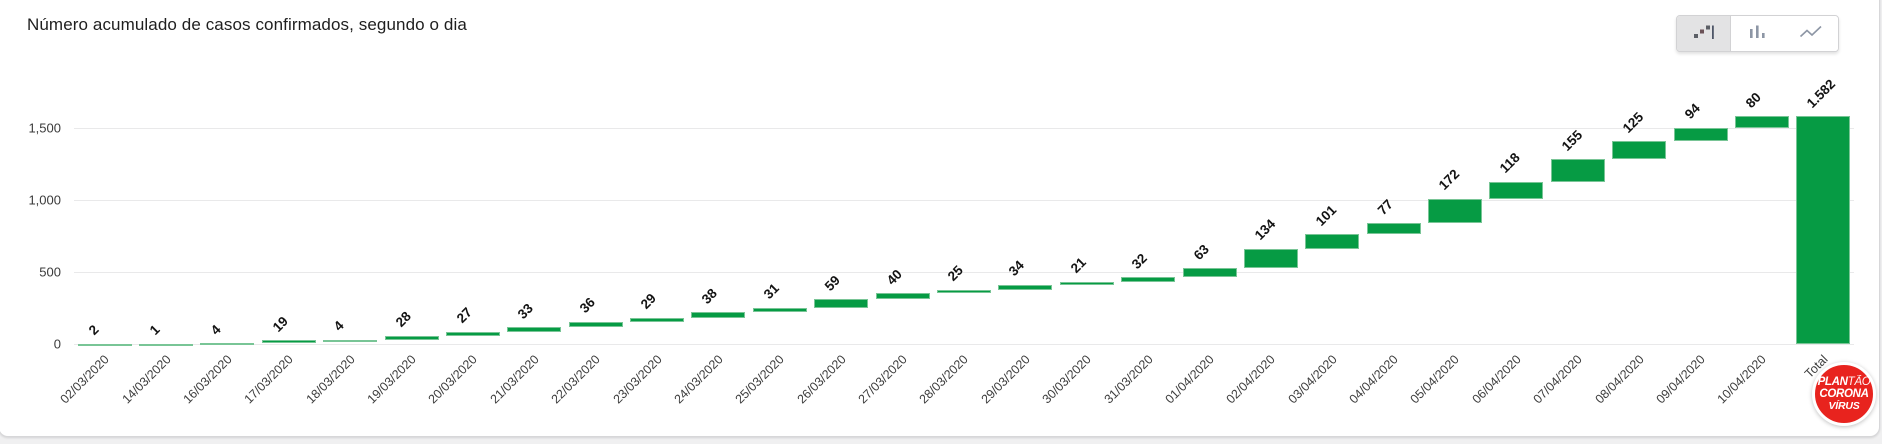 This screenshot has width=1882, height=444. What do you see at coordinates (1373, 379) in the screenshot?
I see `x-axis-label: 04/04/2020` at bounding box center [1373, 379].